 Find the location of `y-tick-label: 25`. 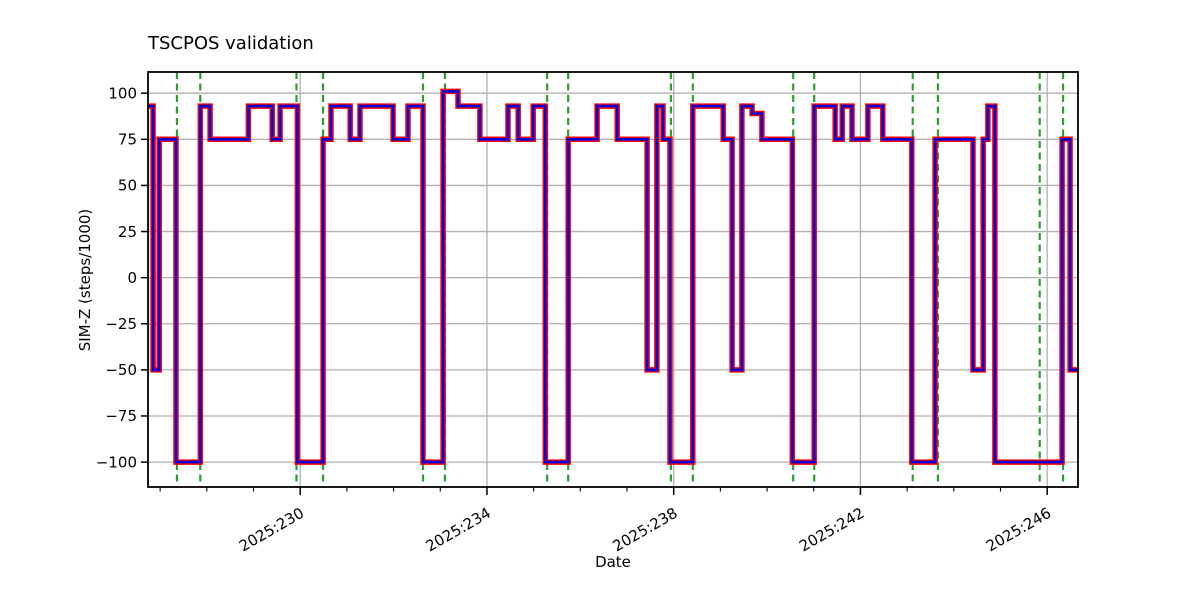

y-tick-label: 25 is located at coordinates (127, 232).